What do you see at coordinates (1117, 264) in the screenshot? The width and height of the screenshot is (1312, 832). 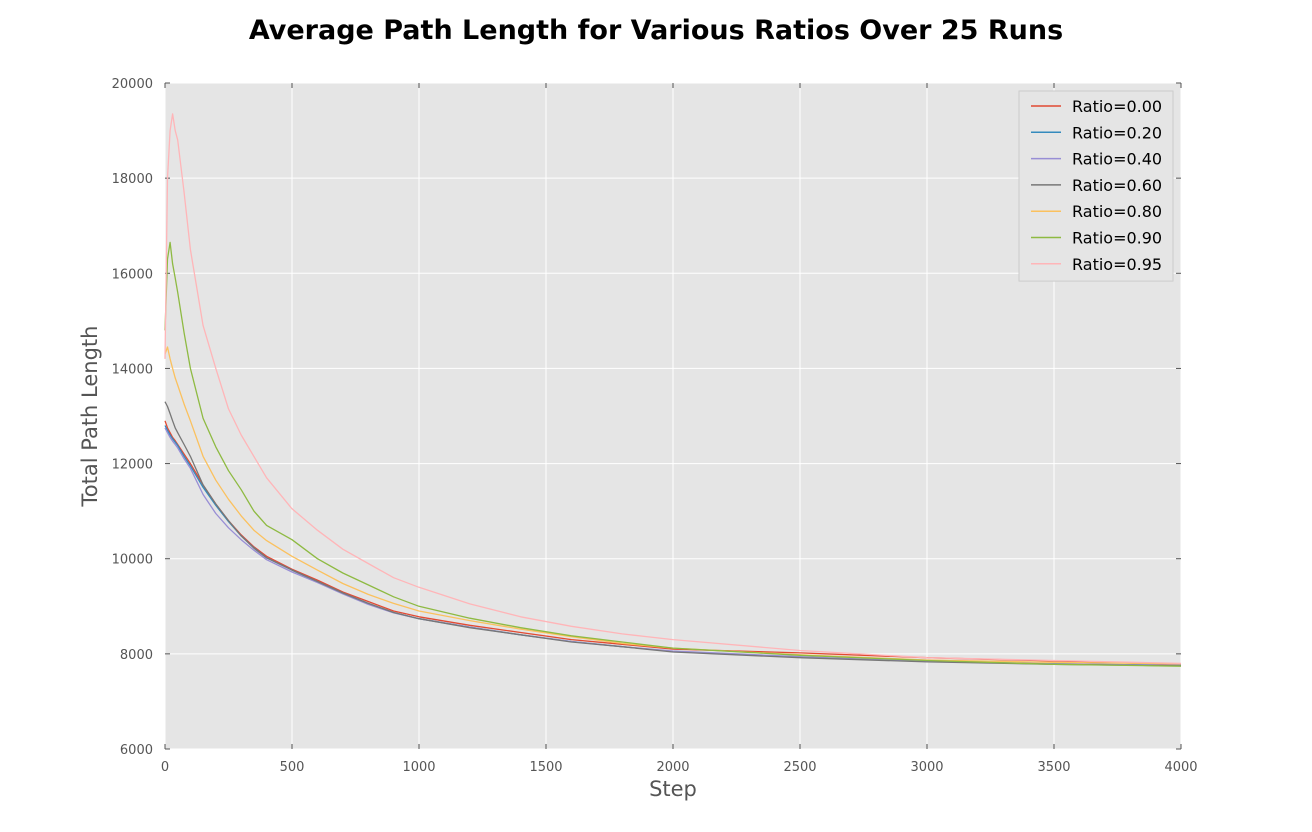 I see `legend-entry-label: Ratio=0.95` at bounding box center [1117, 264].